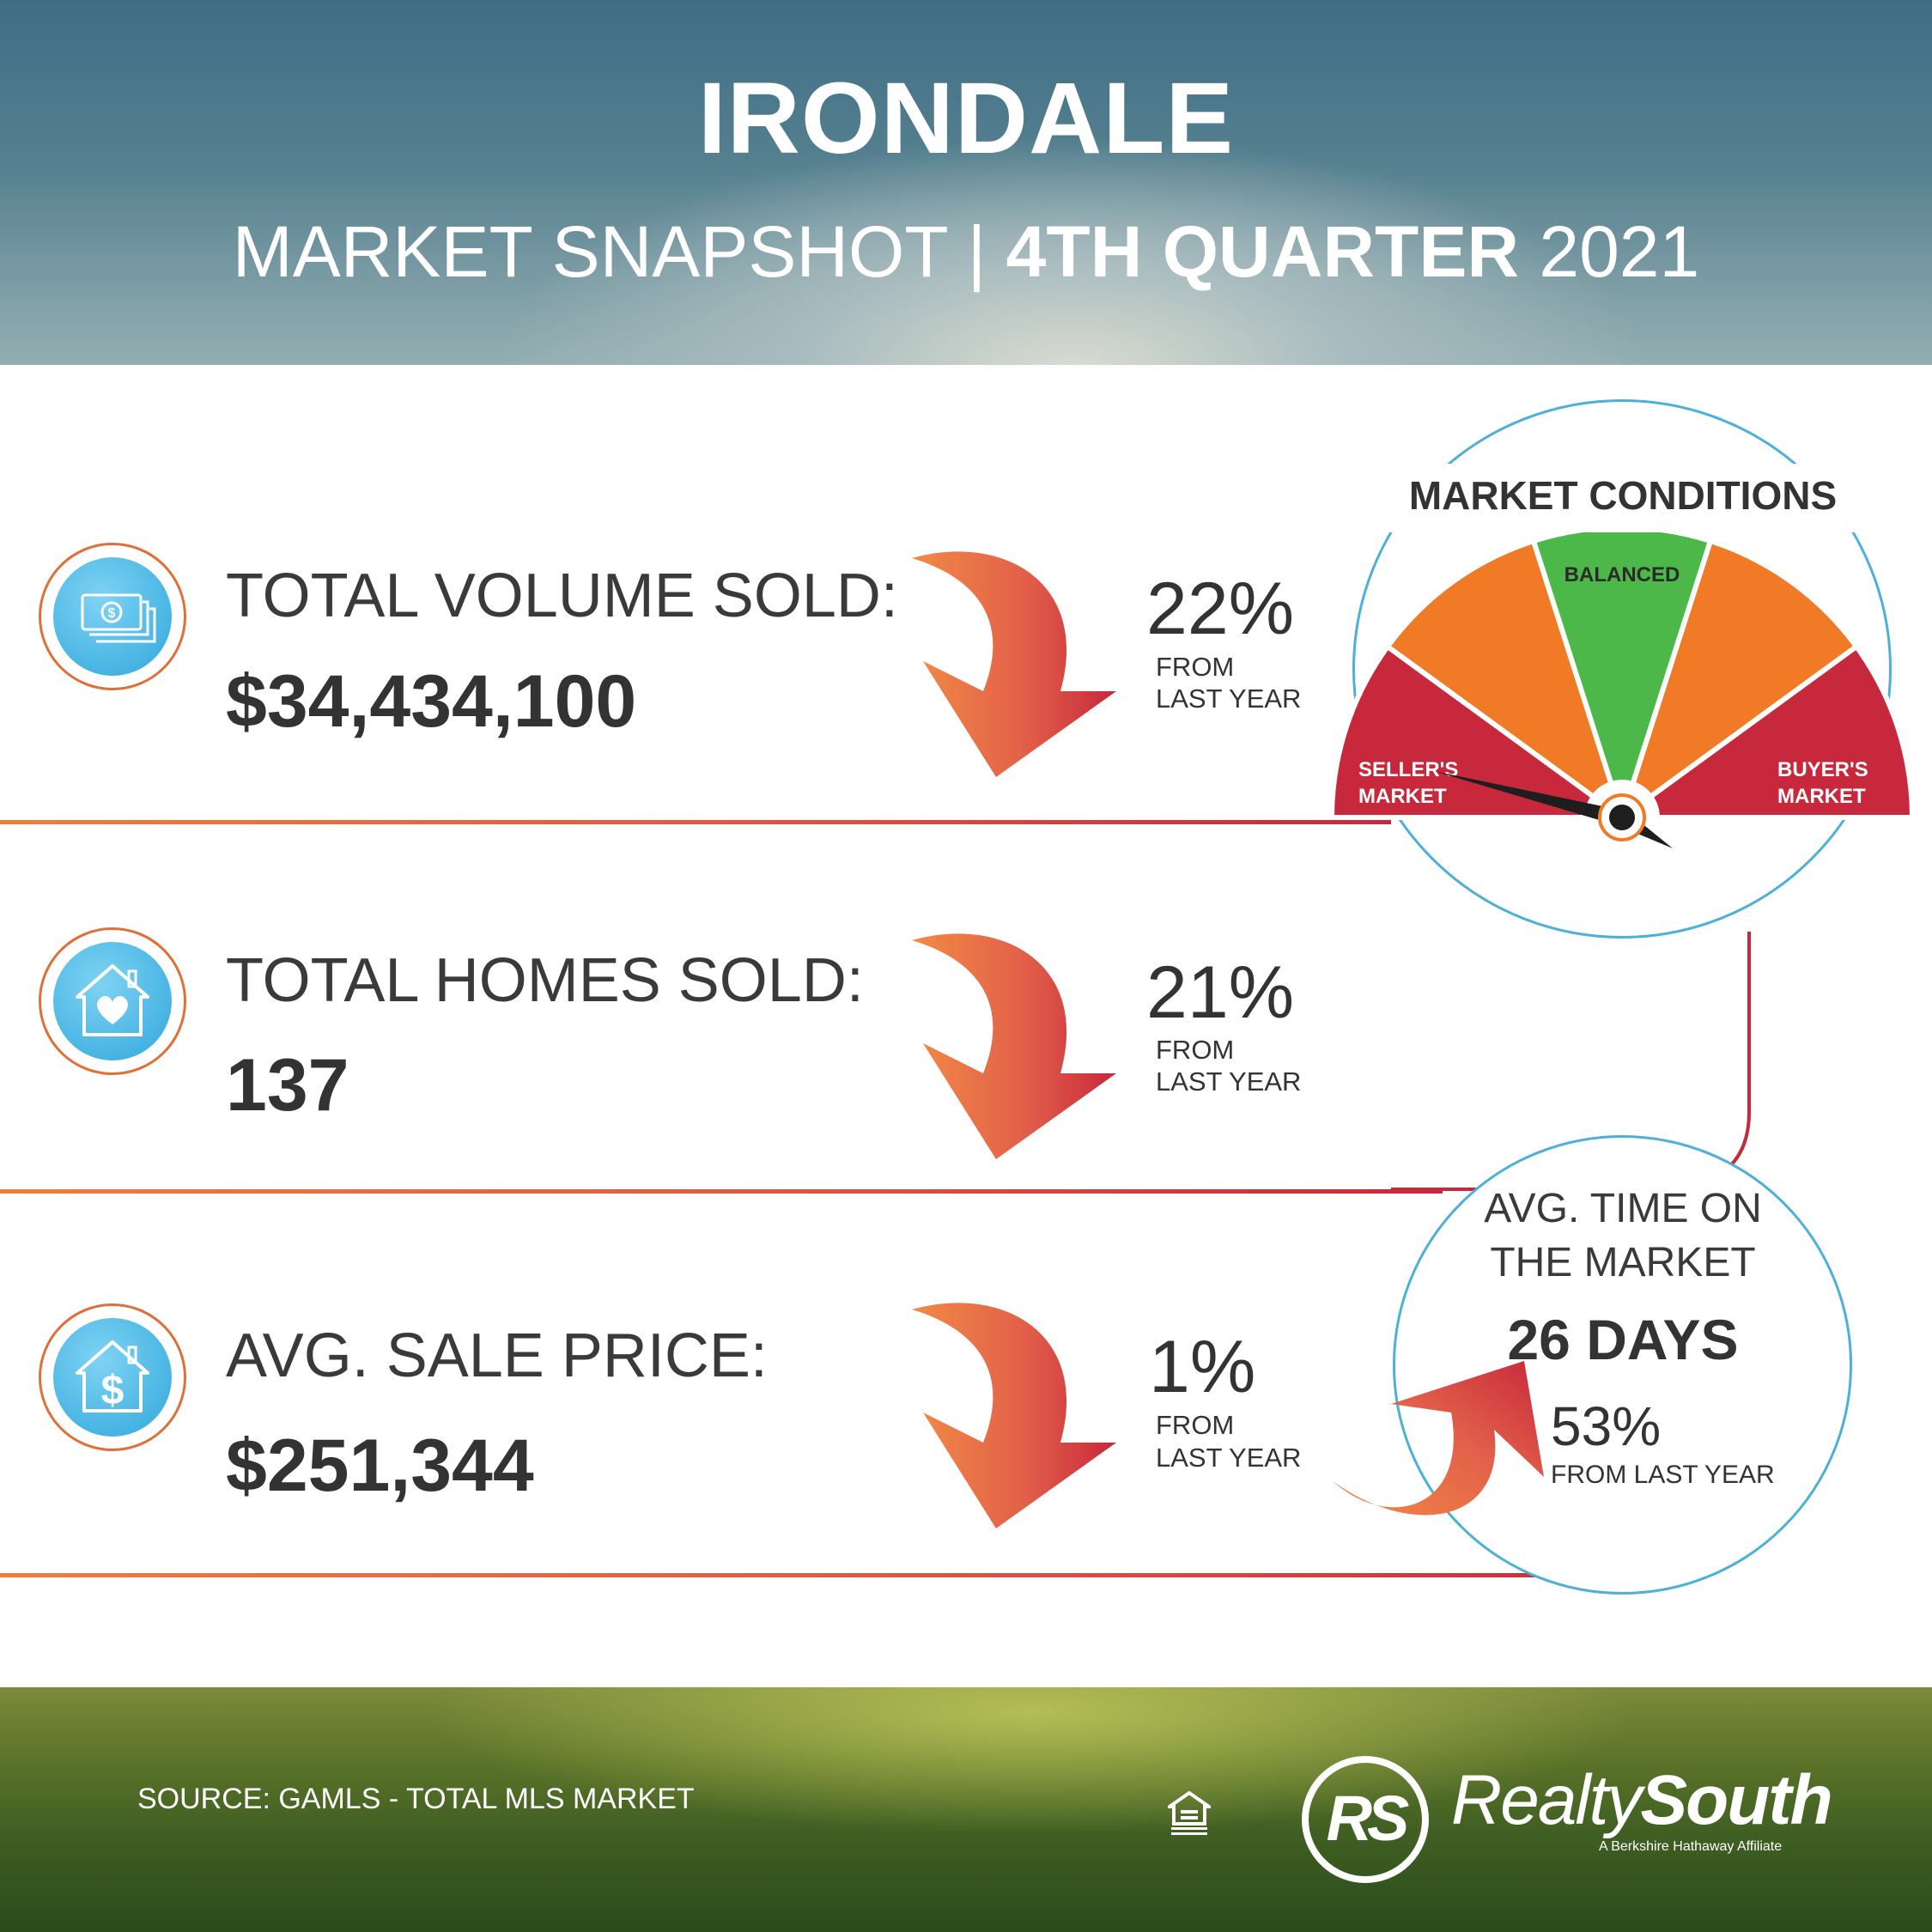 The image size is (1932, 1932). I want to click on avg-sale-price-change: 1%, so click(1202, 1367).